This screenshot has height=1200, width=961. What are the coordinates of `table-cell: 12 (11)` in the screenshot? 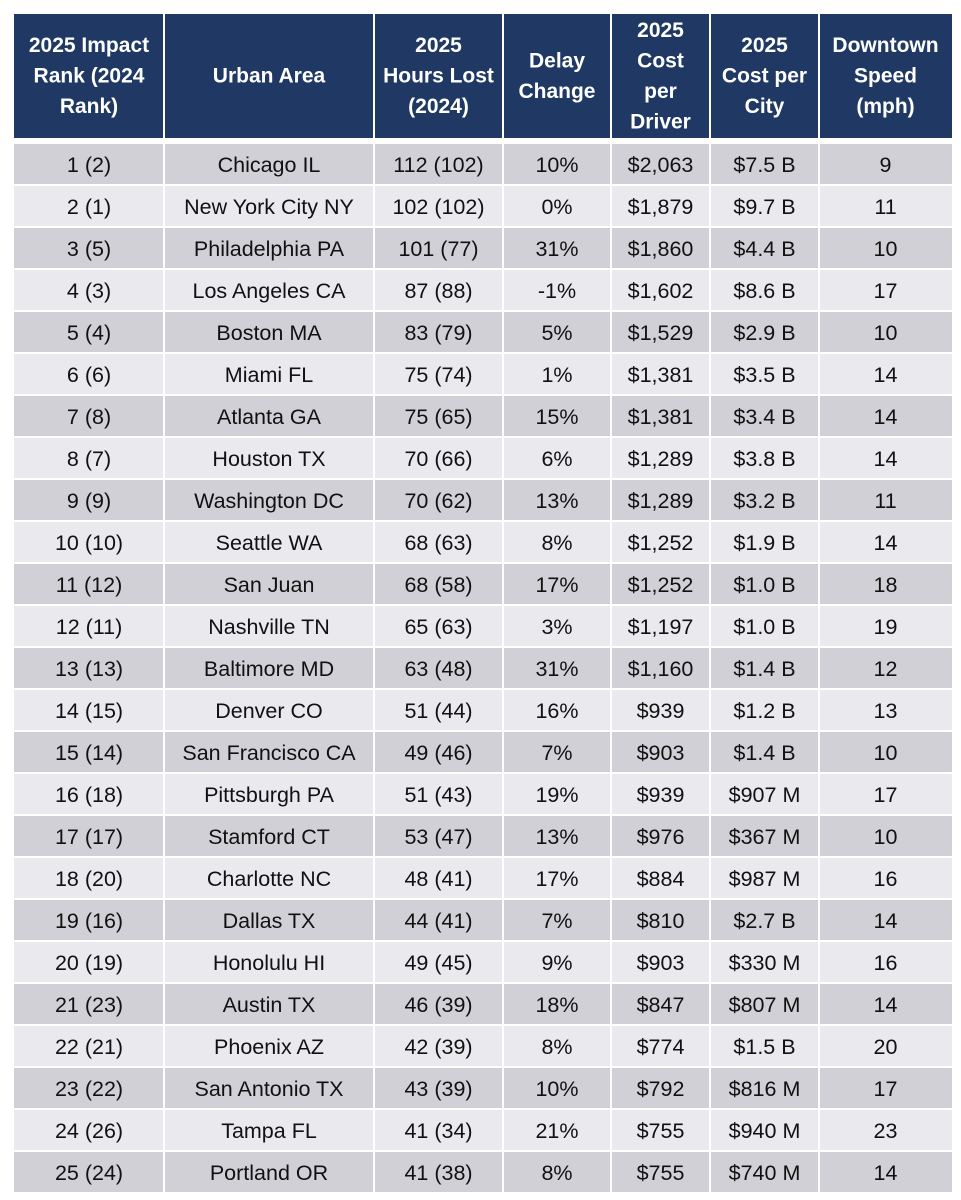 It's located at (89, 627).